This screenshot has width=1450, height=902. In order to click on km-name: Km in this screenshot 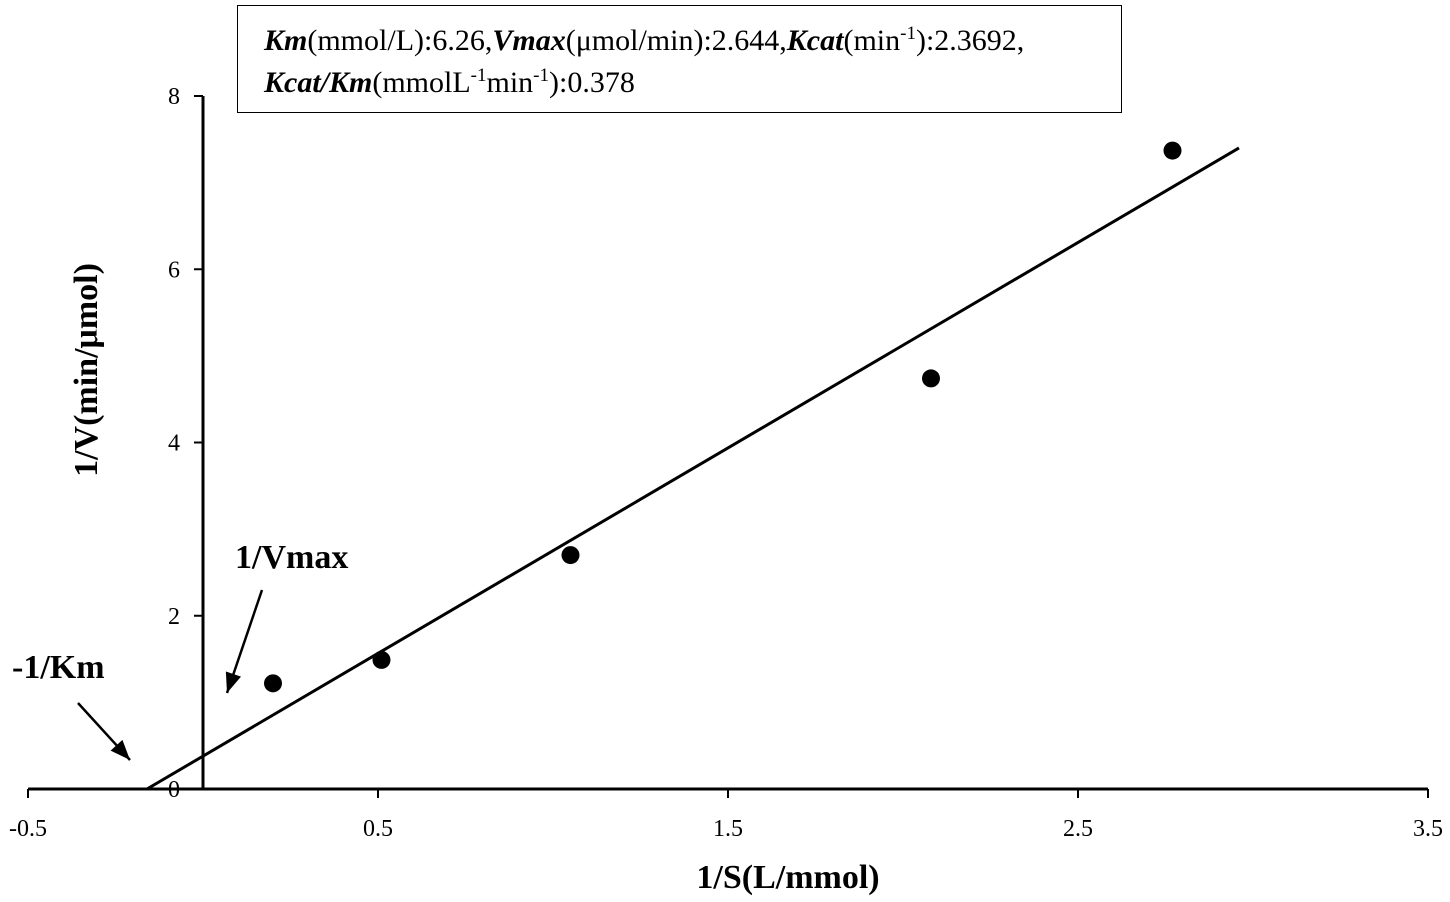, I will do `click(286, 40)`.